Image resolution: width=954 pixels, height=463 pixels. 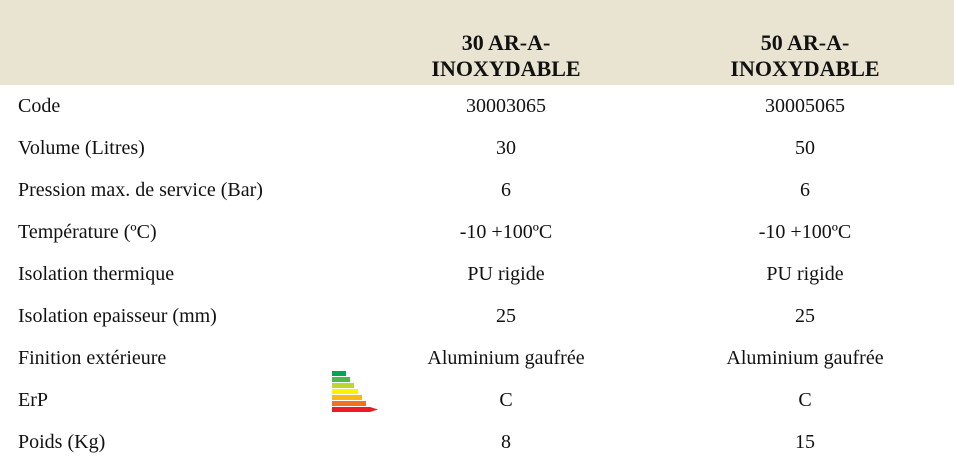 I want to click on row-label: Poids (Kg), so click(x=62, y=441).